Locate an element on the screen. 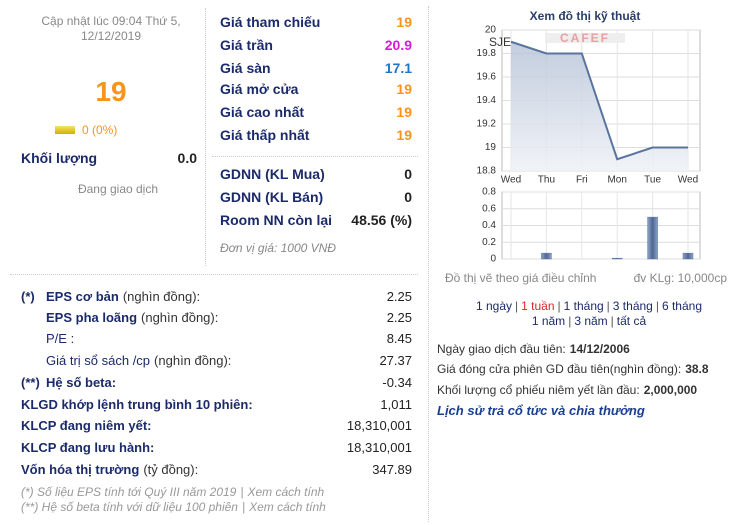 This screenshot has width=739, height=525. stat-label: EPS cơ bản (nghìn đồng): is located at coordinates (123, 297).